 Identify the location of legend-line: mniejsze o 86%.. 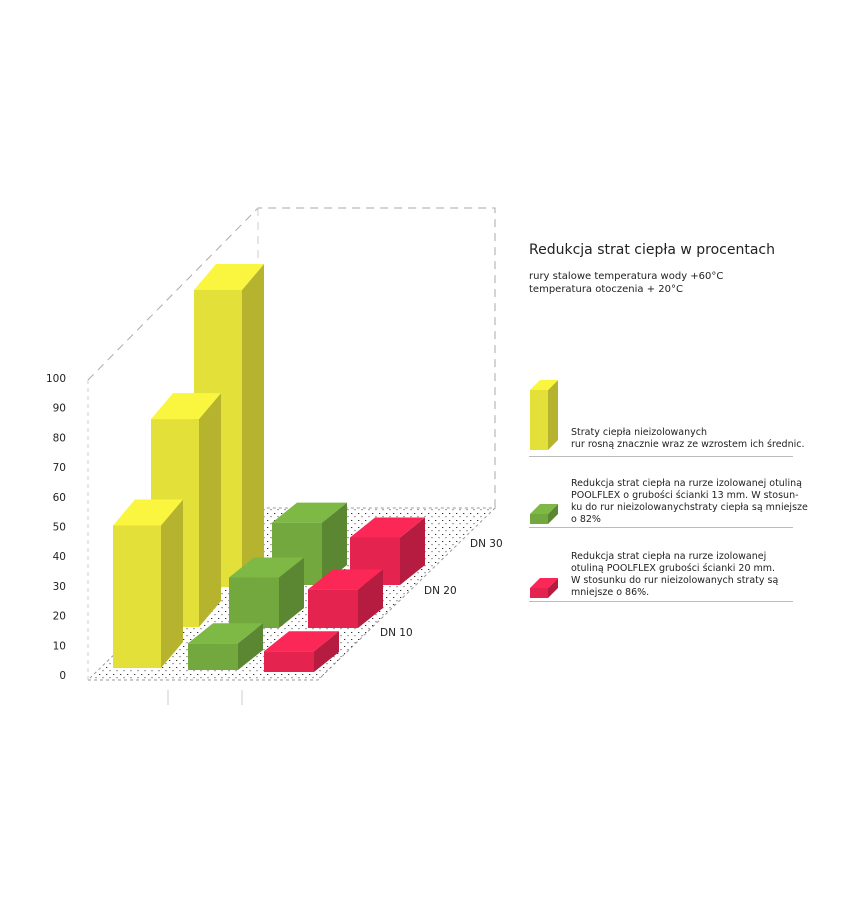
(610, 592).